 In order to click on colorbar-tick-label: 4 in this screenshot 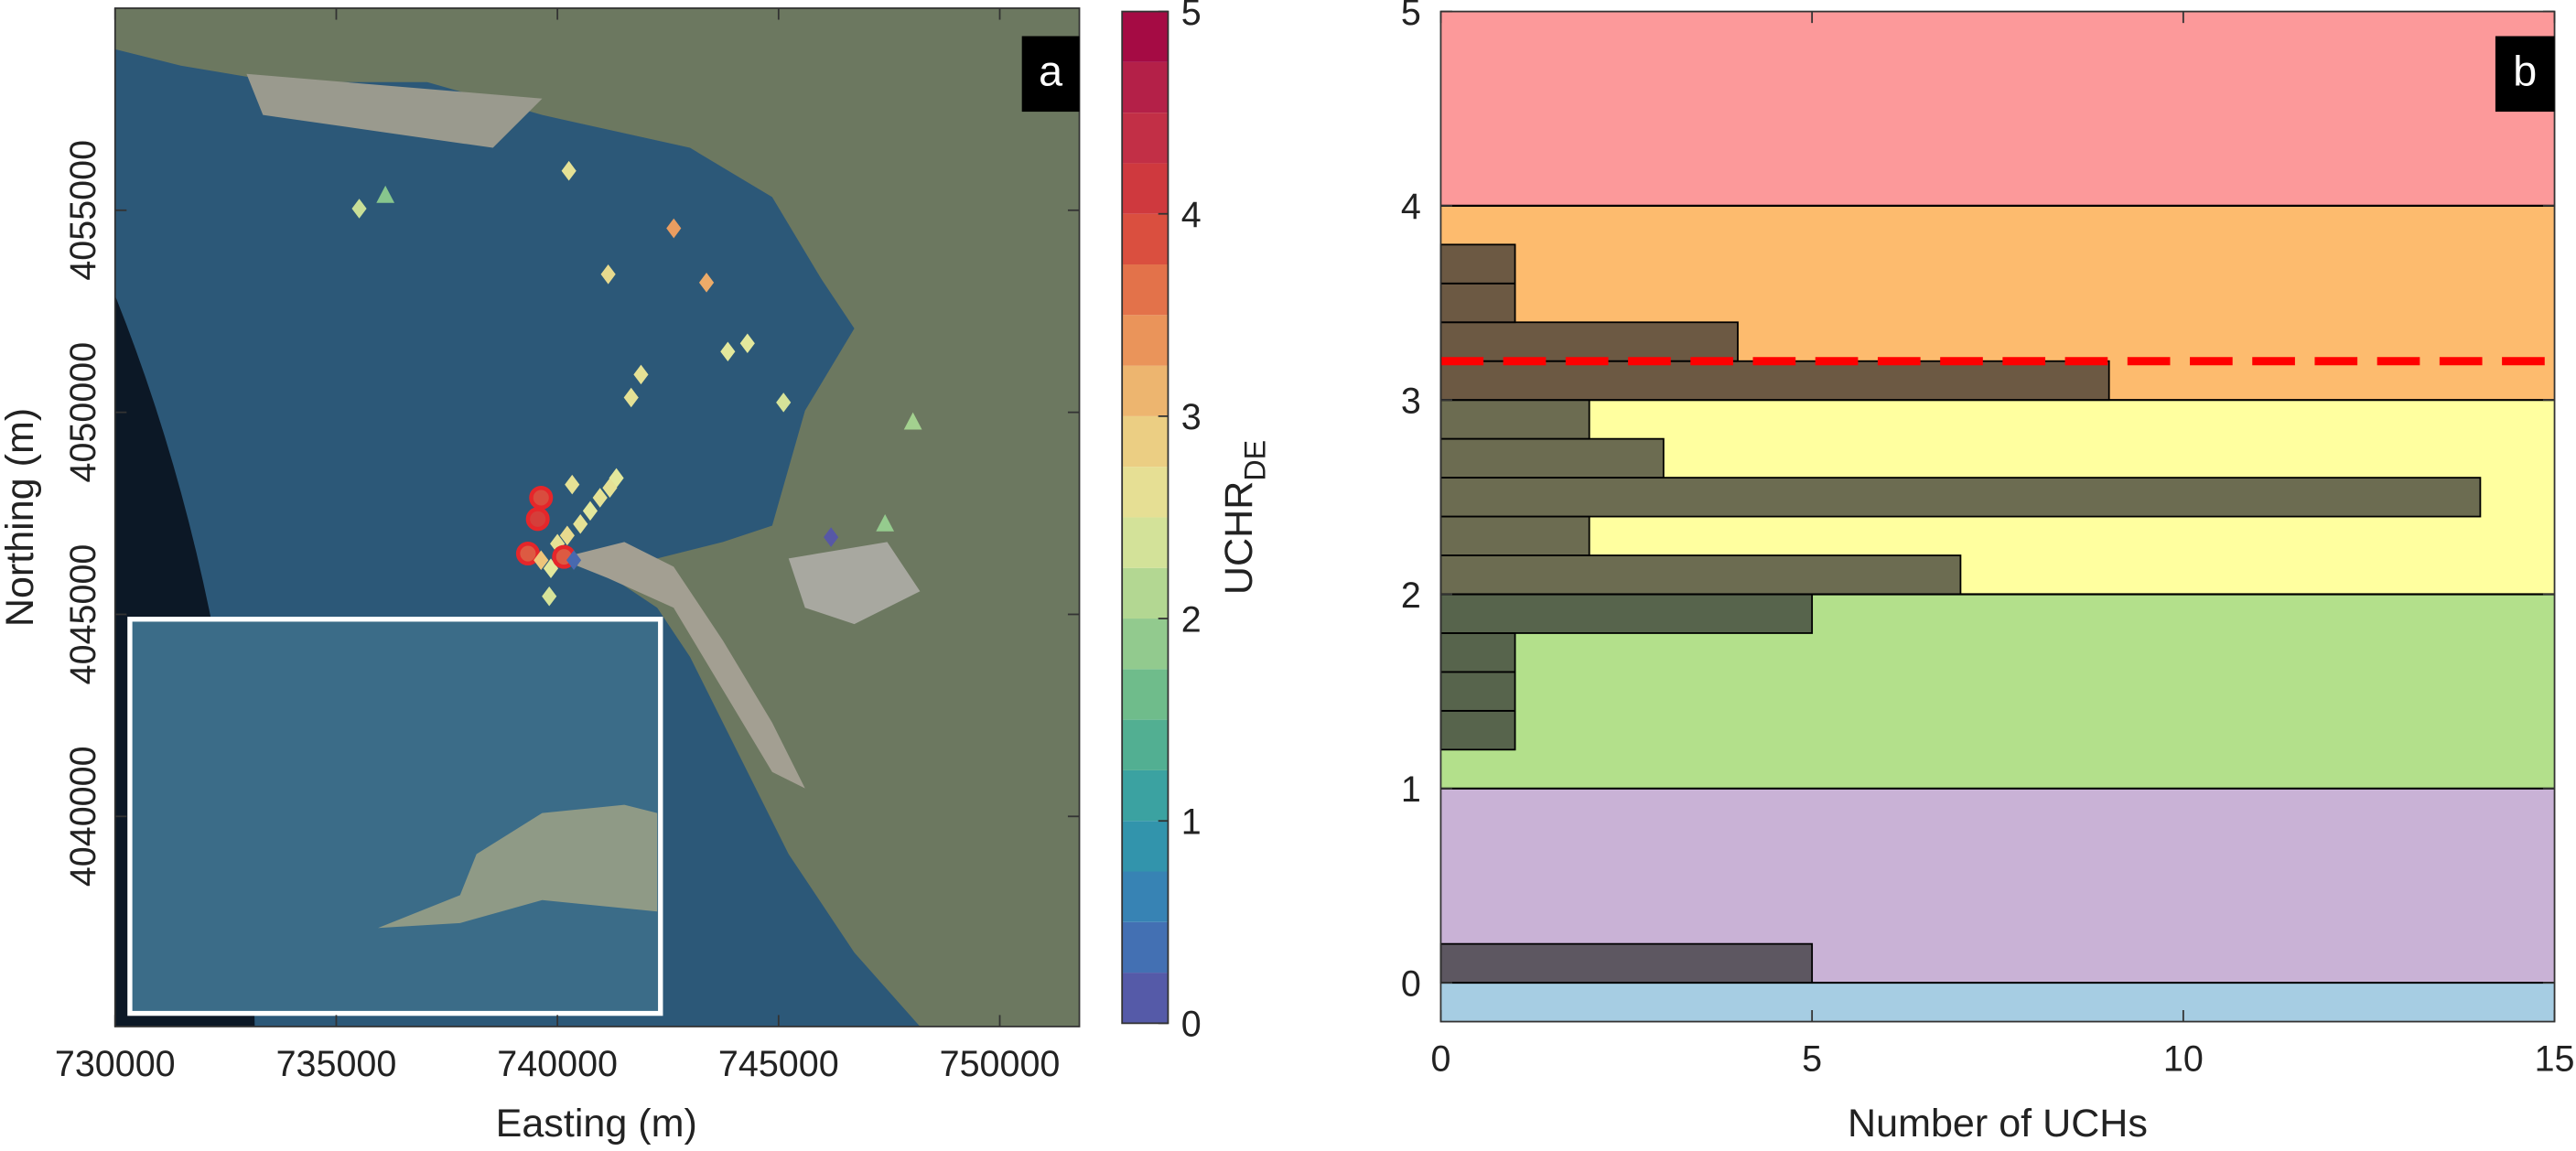, I will do `click(1191, 215)`.